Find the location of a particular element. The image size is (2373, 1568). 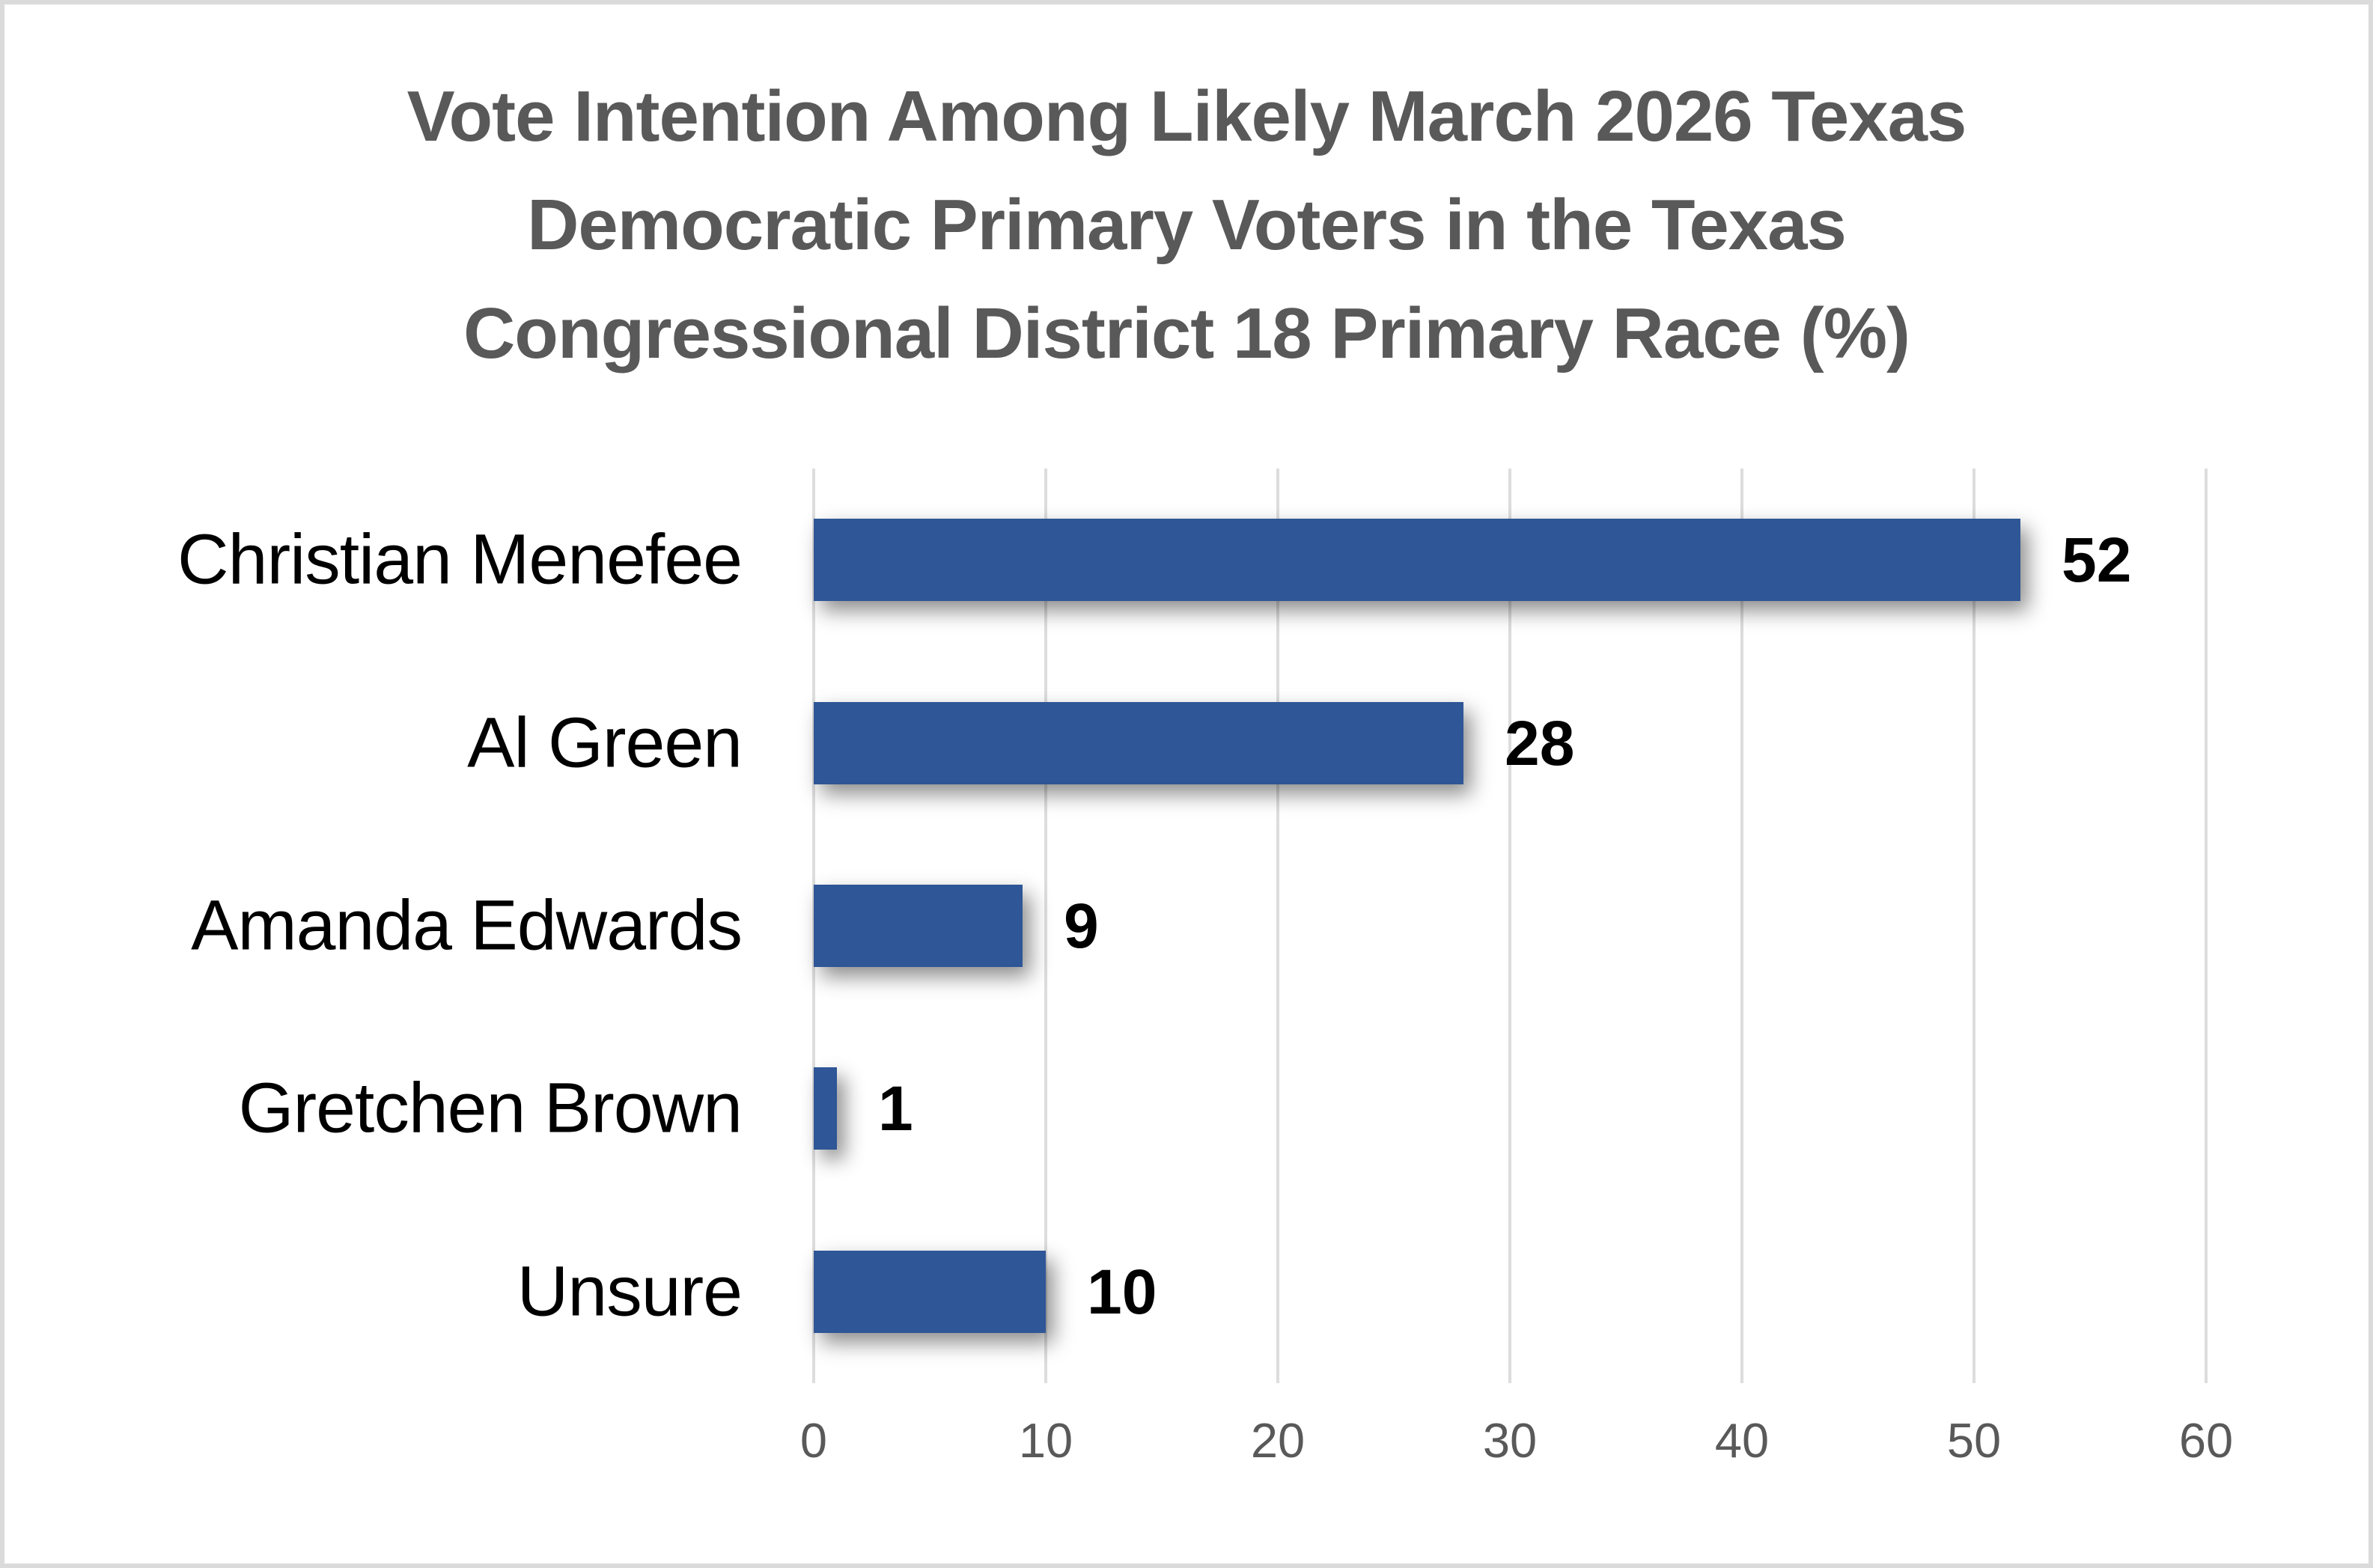

value-label: 28 is located at coordinates (1540, 742).